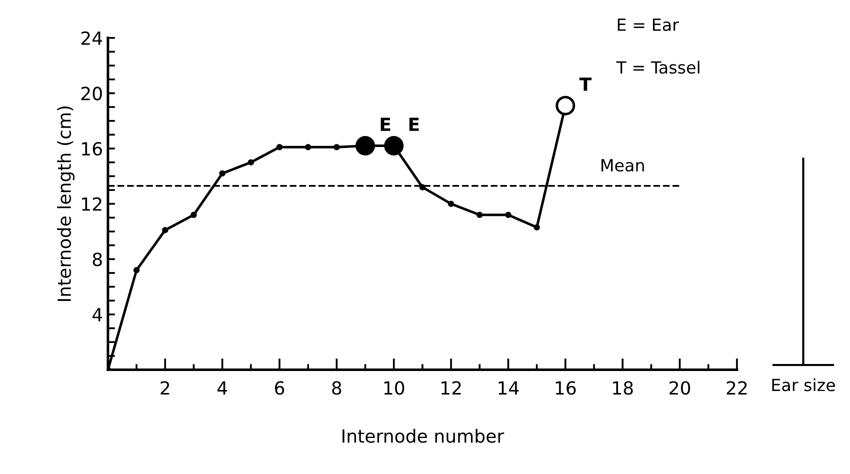 The height and width of the screenshot is (474, 850). What do you see at coordinates (736, 388) in the screenshot?
I see `x-tick-label: 22` at bounding box center [736, 388].